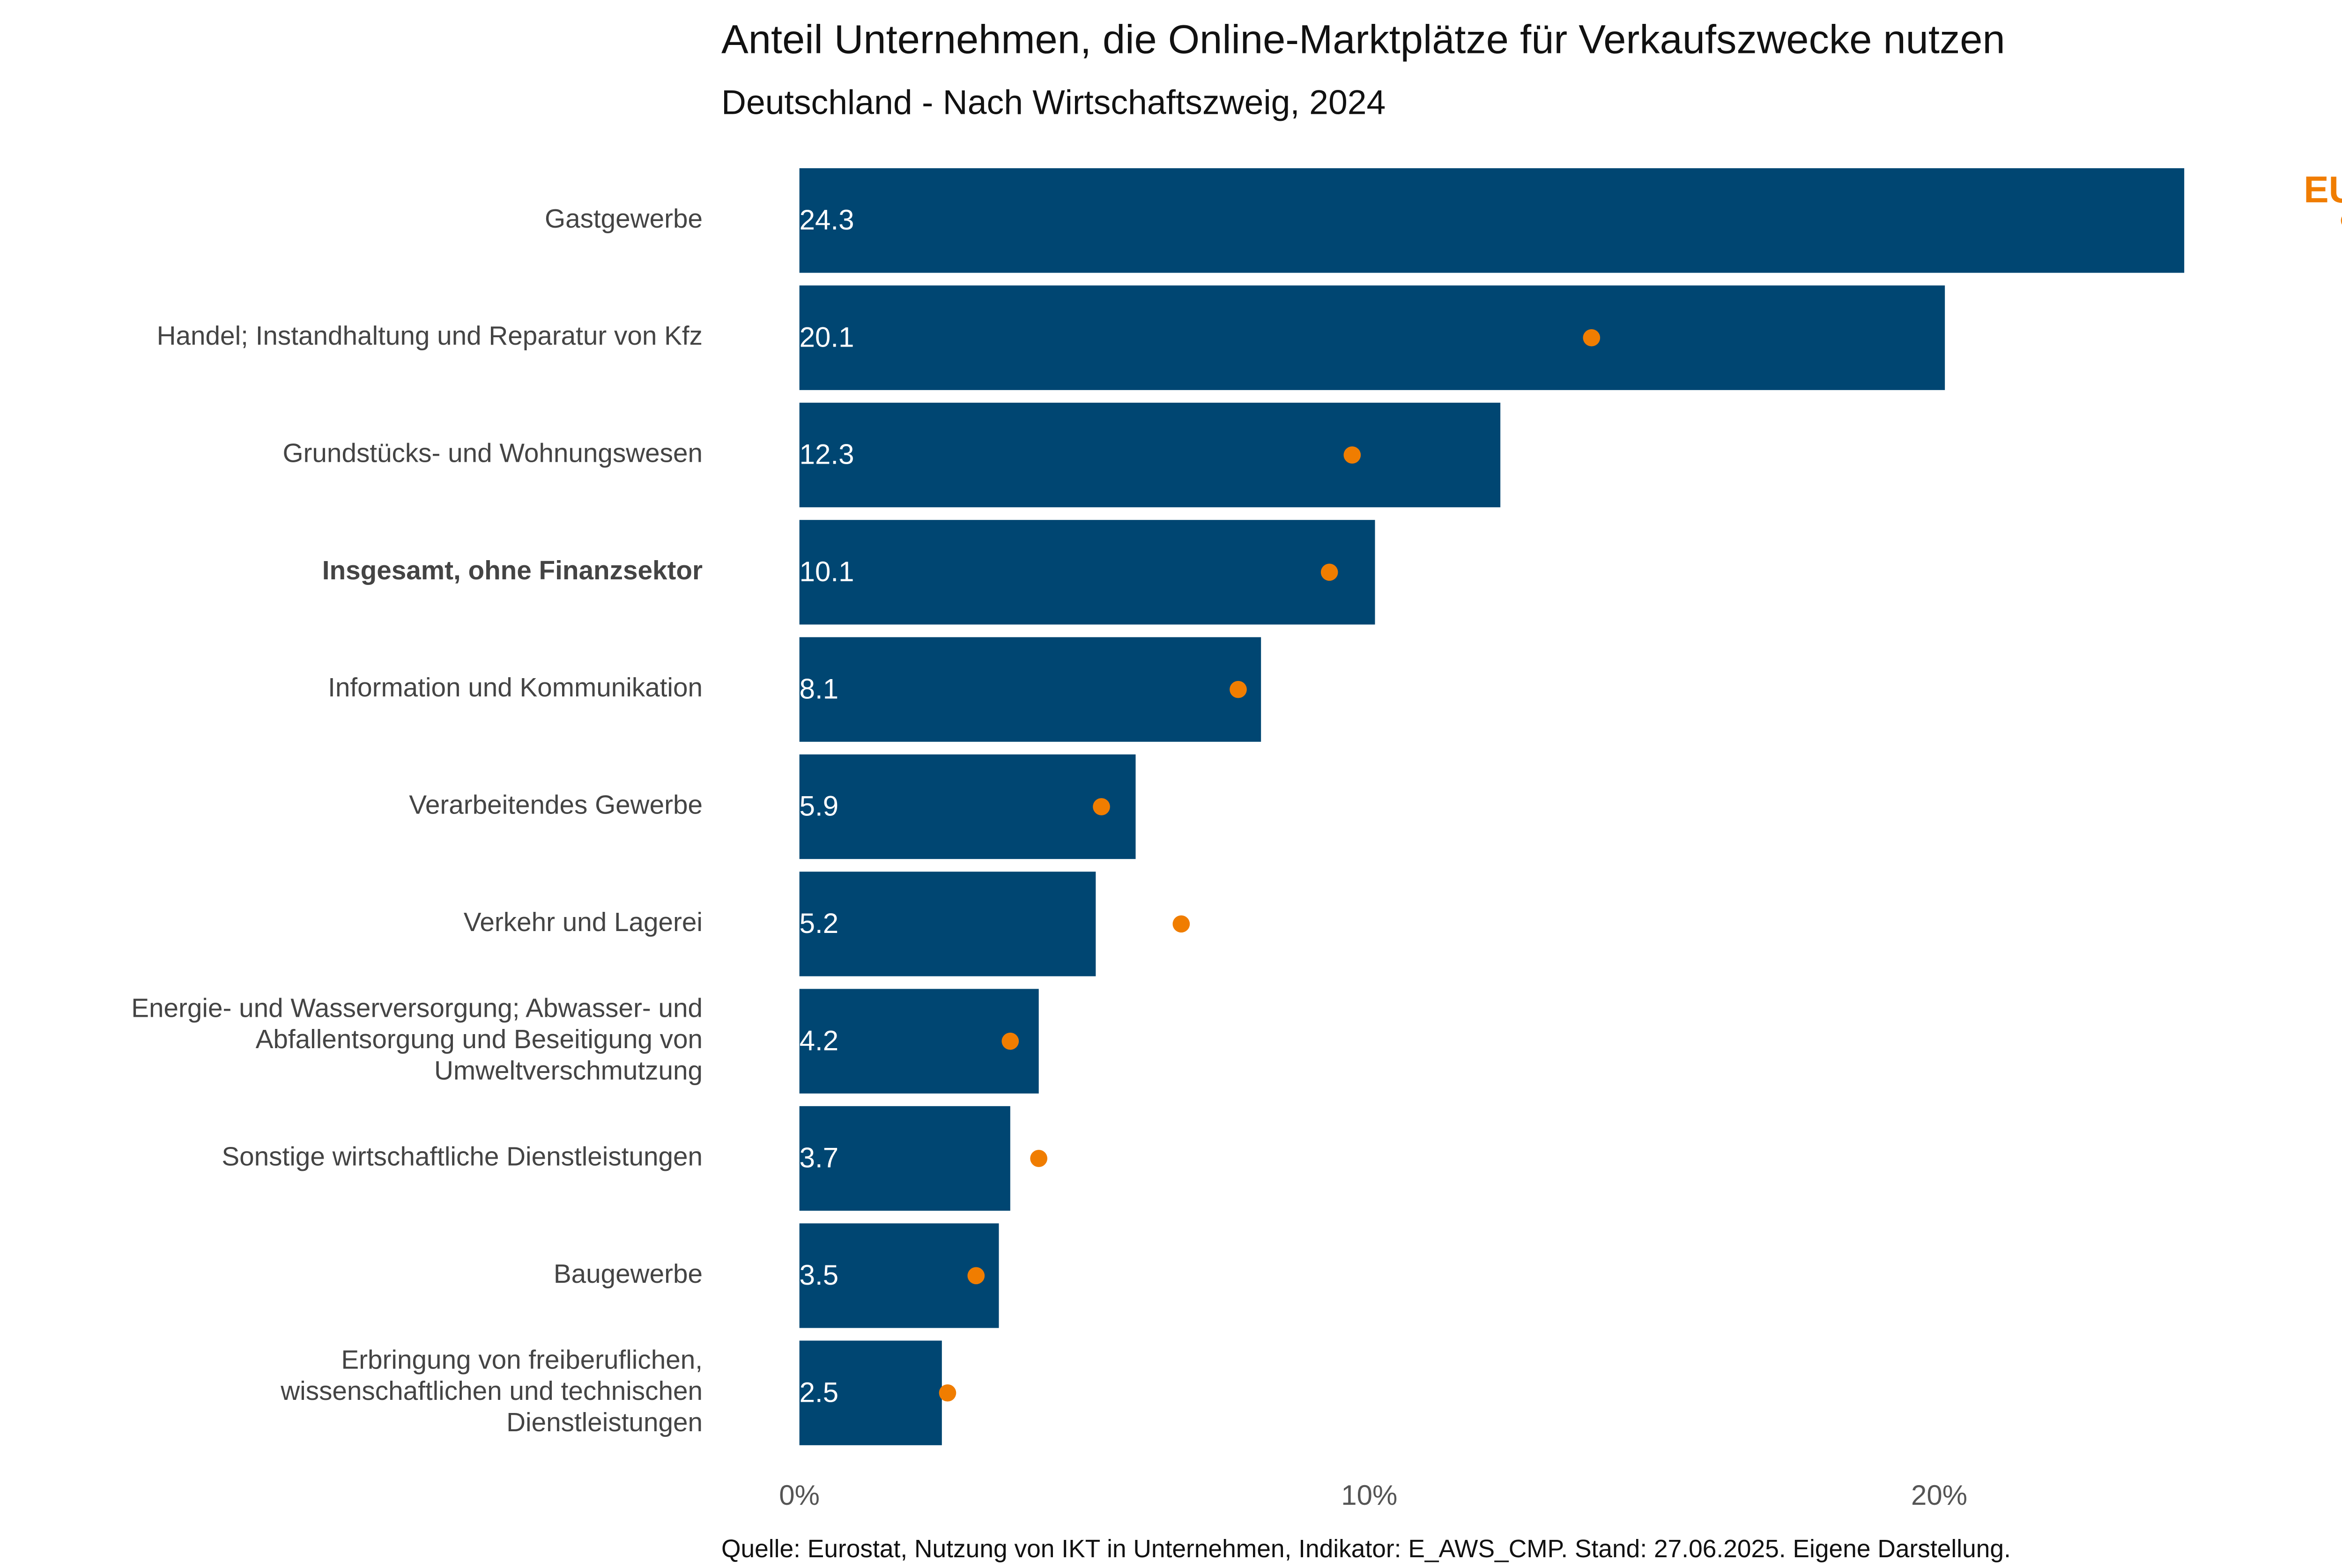 This screenshot has height=1568, width=2342. What do you see at coordinates (512, 570) in the screenshot?
I see `y-tick-label: Insgesamt, ohne Finanzsektor` at bounding box center [512, 570].